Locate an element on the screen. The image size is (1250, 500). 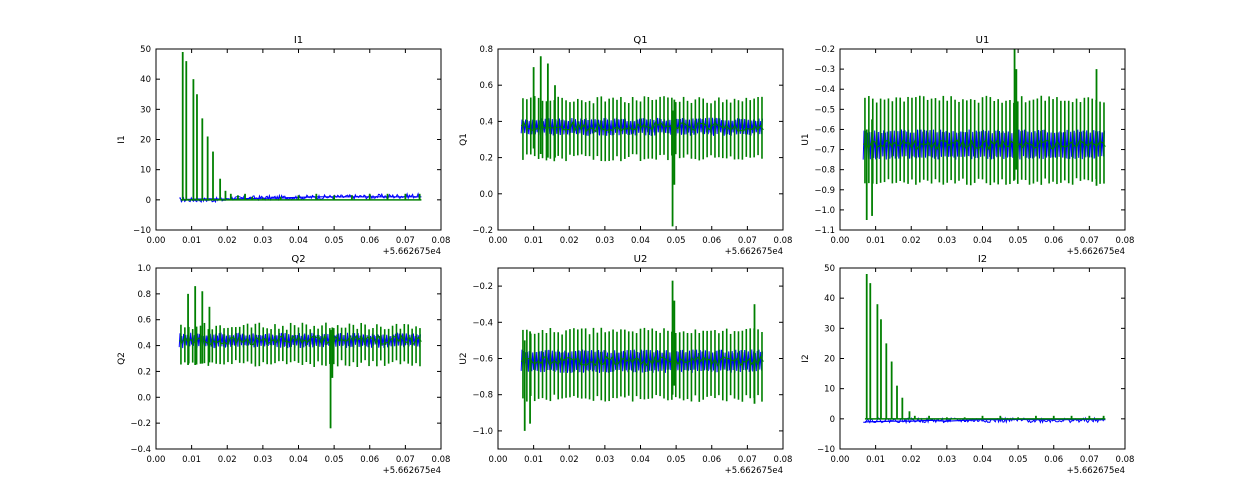
subplot-title: U2 is located at coordinates (641, 259).